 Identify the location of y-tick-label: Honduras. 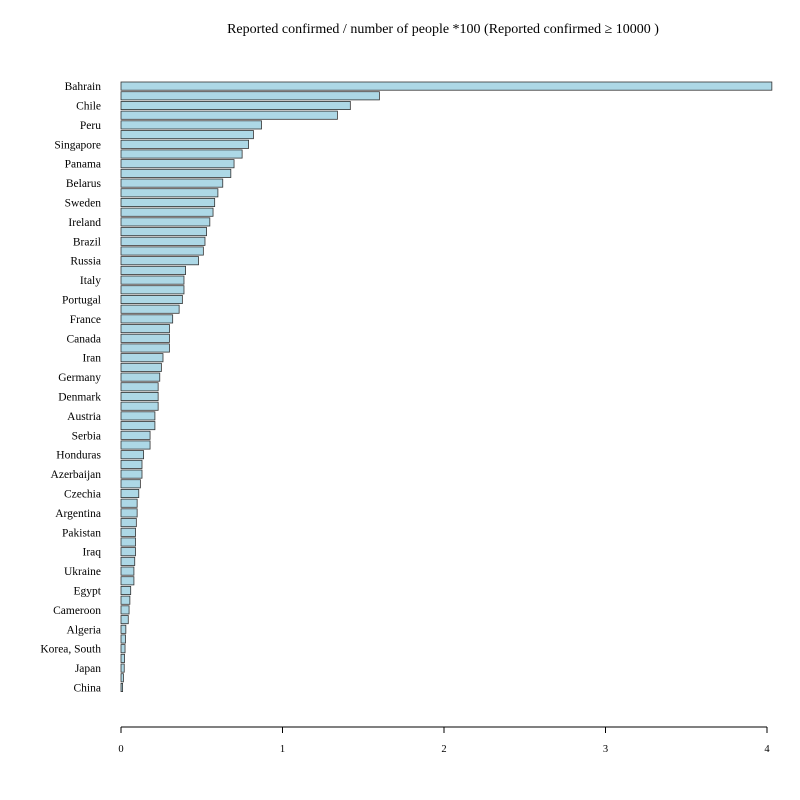
(78, 456).